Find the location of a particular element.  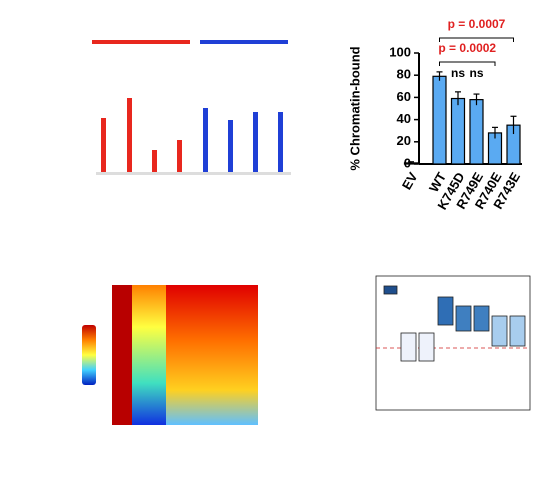

x-tick-label: EV is located at coordinates (410, 180).